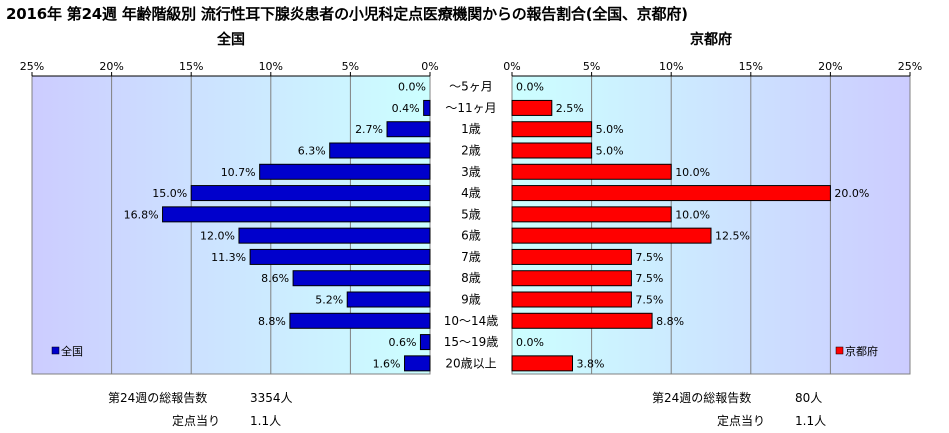 The width and height of the screenshot is (949, 433). What do you see at coordinates (271, 66) in the screenshot?
I see `left-tick-label: 10%` at bounding box center [271, 66].